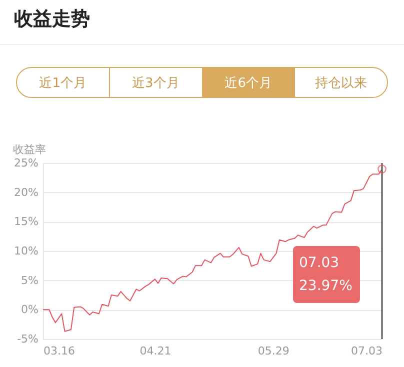  What do you see at coordinates (326, 286) in the screenshot?
I see `annotation: 23.97%` at bounding box center [326, 286].